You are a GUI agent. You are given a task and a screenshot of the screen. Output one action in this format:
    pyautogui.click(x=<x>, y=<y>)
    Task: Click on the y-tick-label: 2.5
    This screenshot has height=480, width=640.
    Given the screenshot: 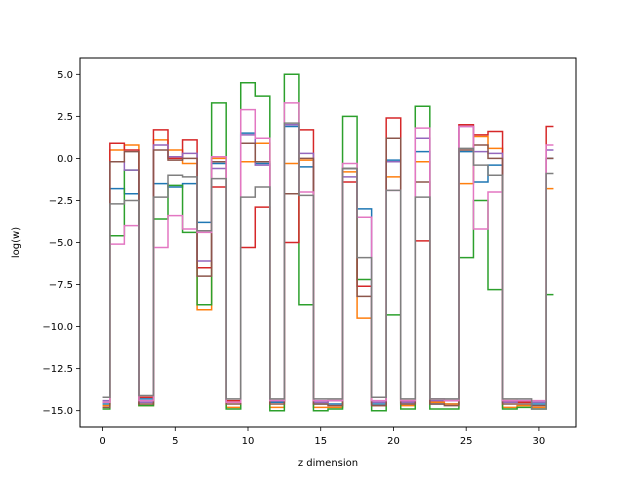 What is the action you would take?
    pyautogui.click(x=65, y=117)
    